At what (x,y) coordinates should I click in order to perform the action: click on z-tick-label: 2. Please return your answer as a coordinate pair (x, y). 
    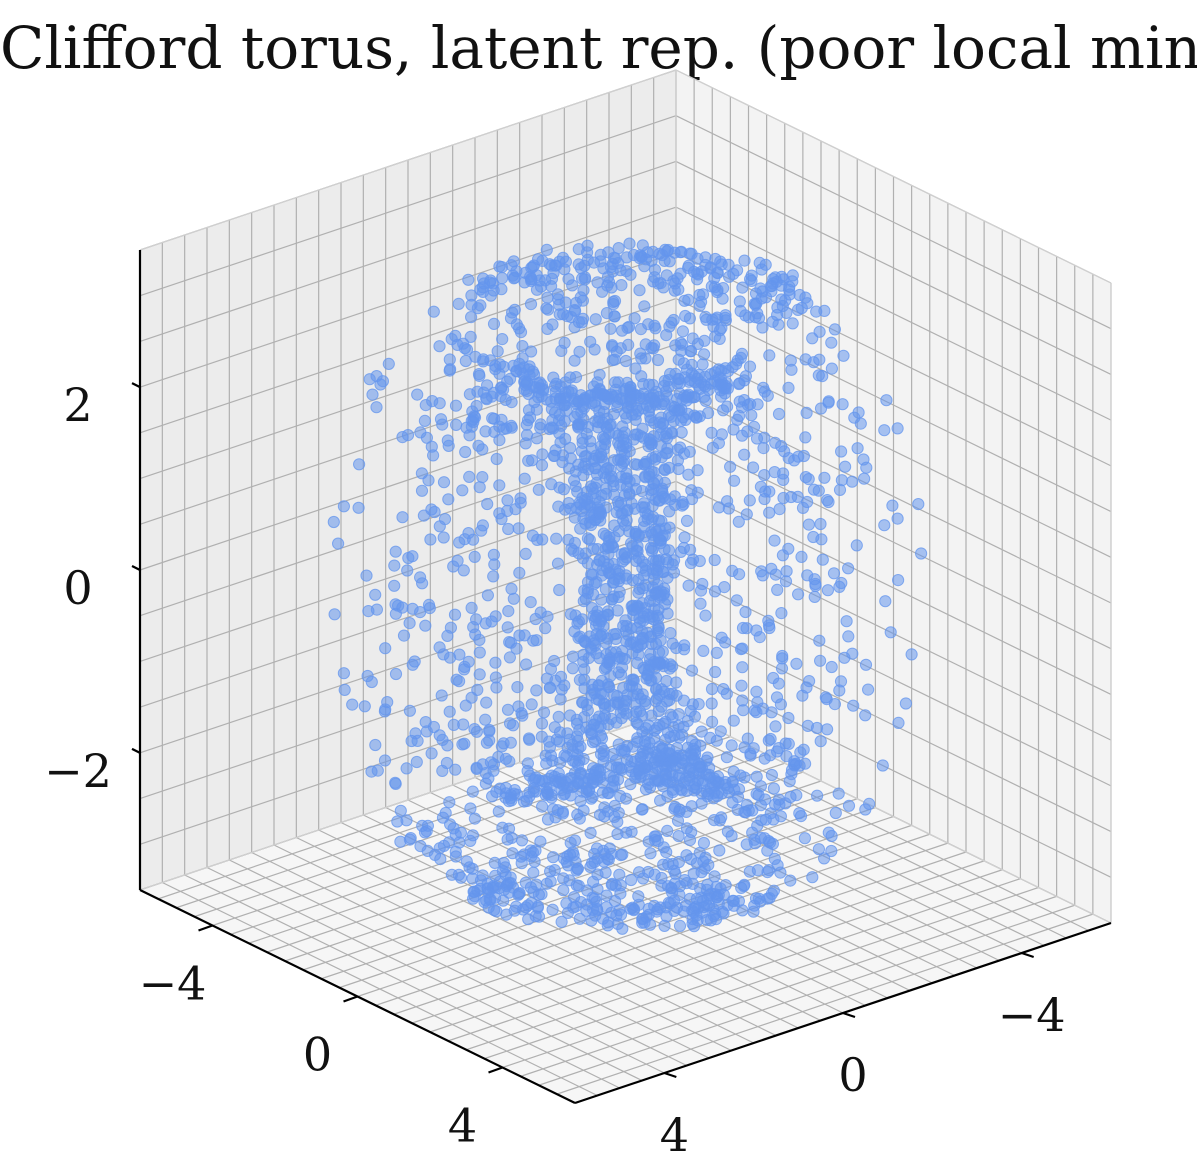
    Looking at the image, I should click on (77, 405).